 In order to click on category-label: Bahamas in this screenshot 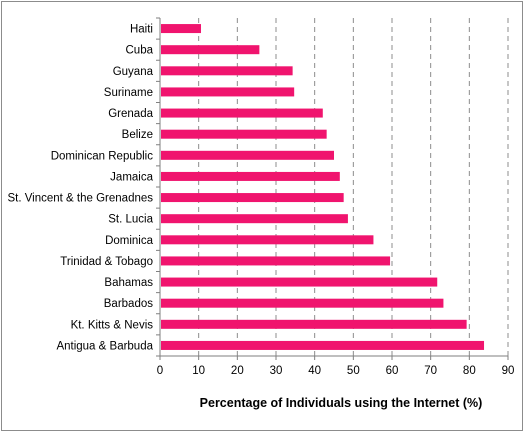, I will do `click(128, 283)`.